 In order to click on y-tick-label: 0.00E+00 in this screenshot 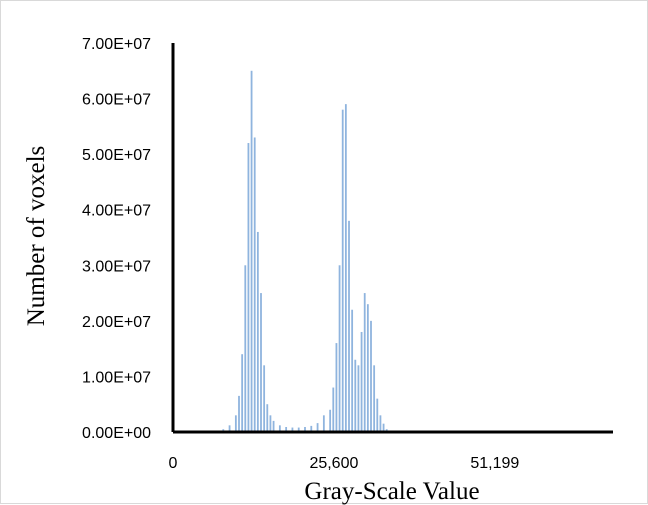, I will do `click(116, 433)`.